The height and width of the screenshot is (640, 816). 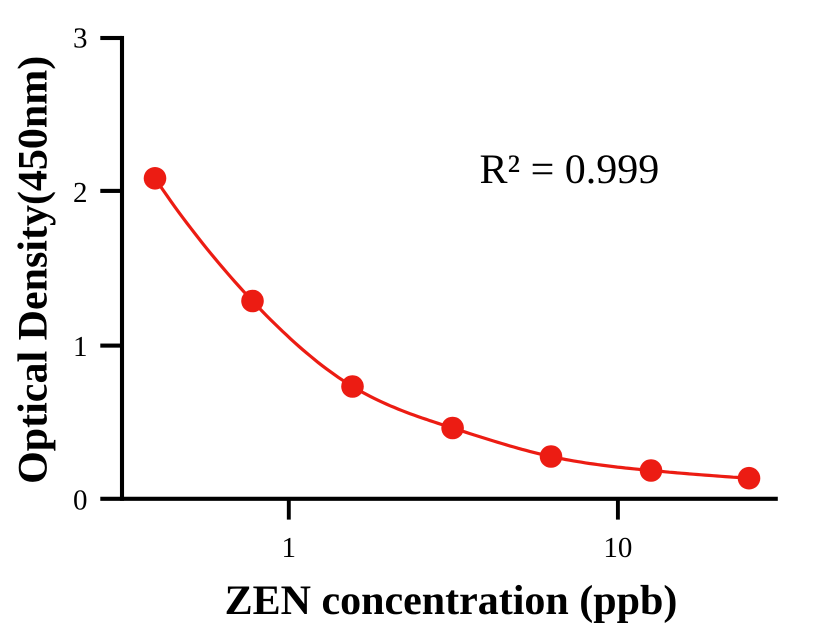 What do you see at coordinates (451, 601) in the screenshot?
I see `svg-text: ZEN concentration (ppb)` at bounding box center [451, 601].